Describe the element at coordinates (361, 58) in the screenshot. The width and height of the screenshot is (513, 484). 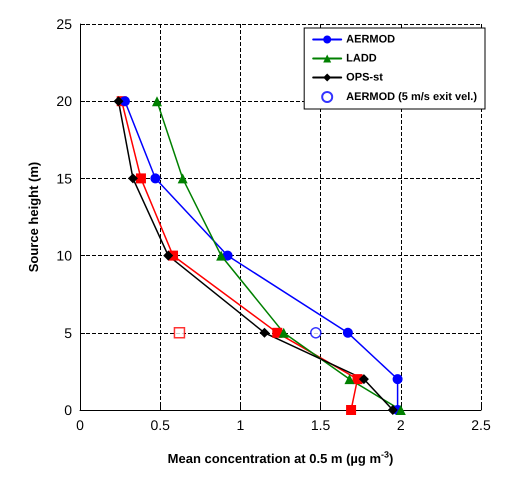
I see `legend-label: LADD` at that location.